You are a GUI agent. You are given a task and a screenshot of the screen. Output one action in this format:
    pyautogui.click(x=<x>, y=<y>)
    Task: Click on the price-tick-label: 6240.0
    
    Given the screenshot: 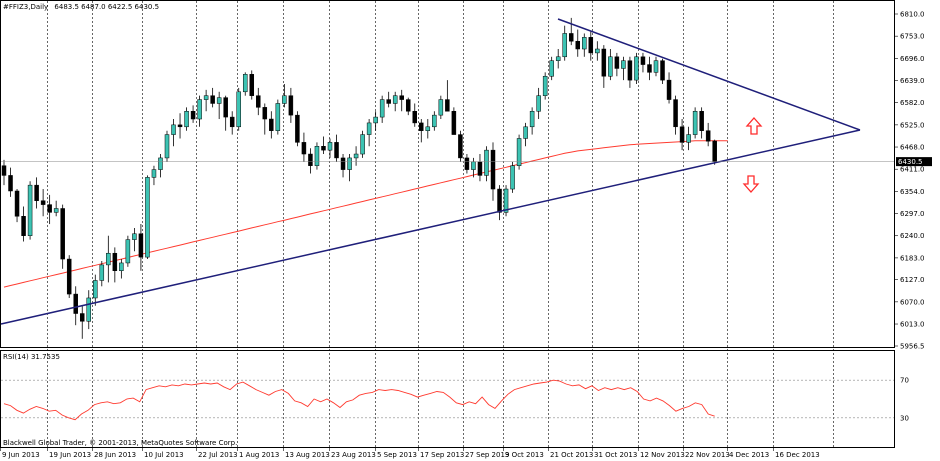 What is the action you would take?
    pyautogui.click(x=912, y=236)
    